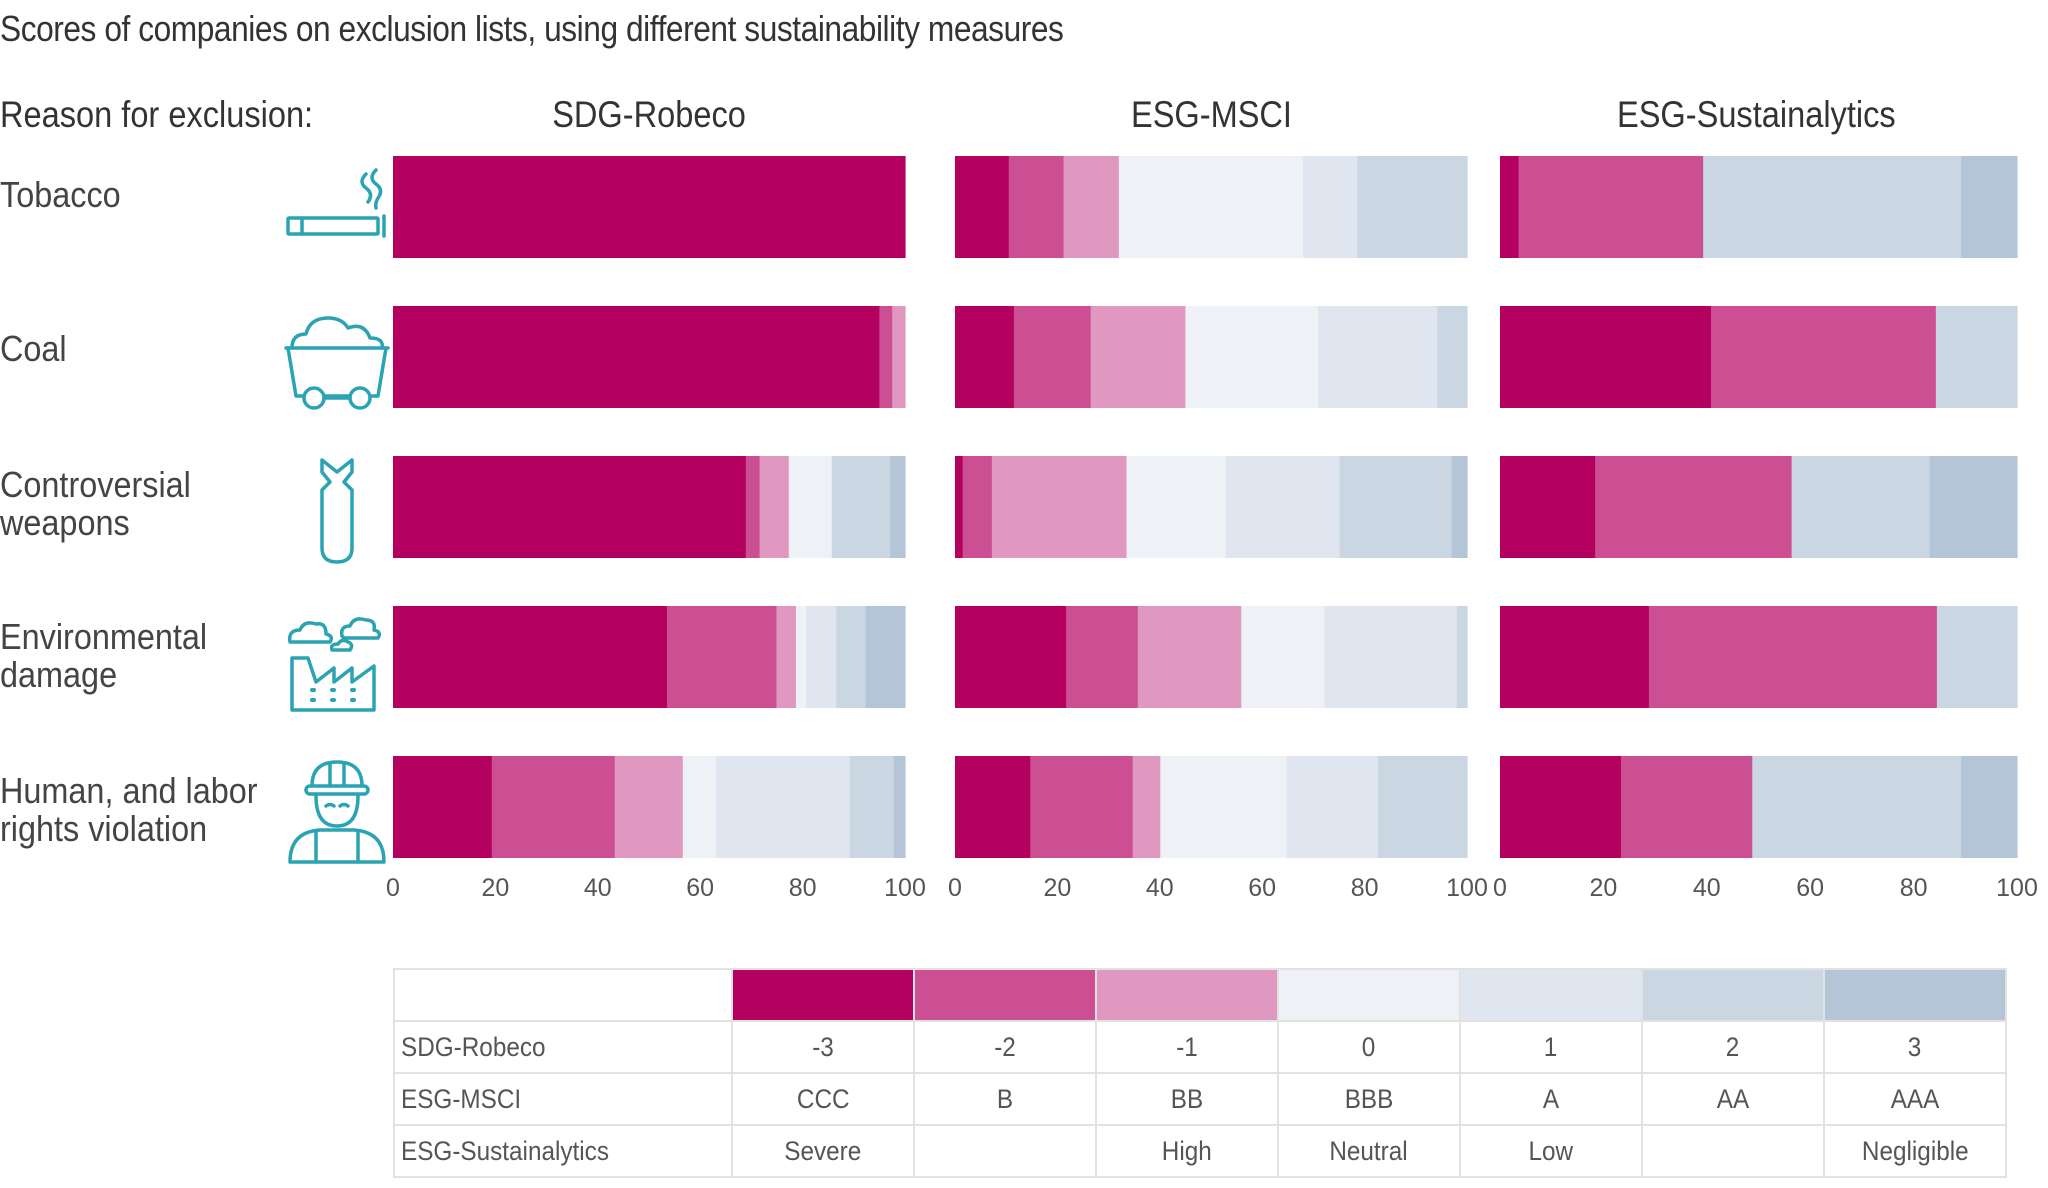 The image size is (2048, 1188). I want to click on legend-cell: High, so click(1187, 1150).